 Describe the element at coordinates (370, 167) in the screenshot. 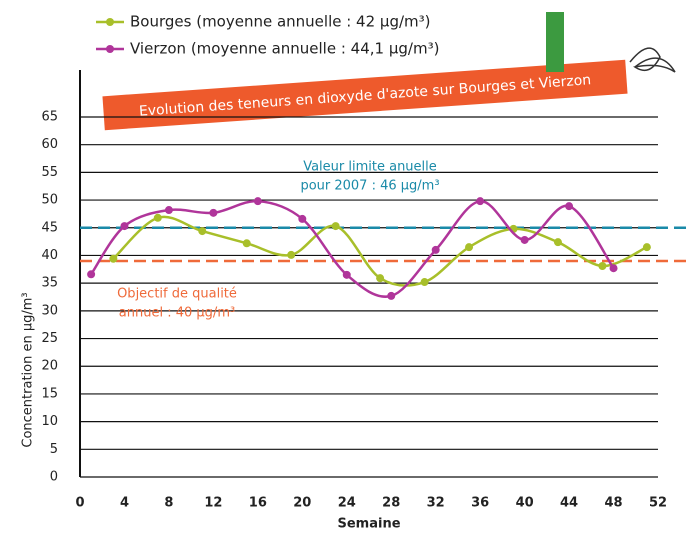

I see `reference-label: Valeur limite anuelle` at that location.